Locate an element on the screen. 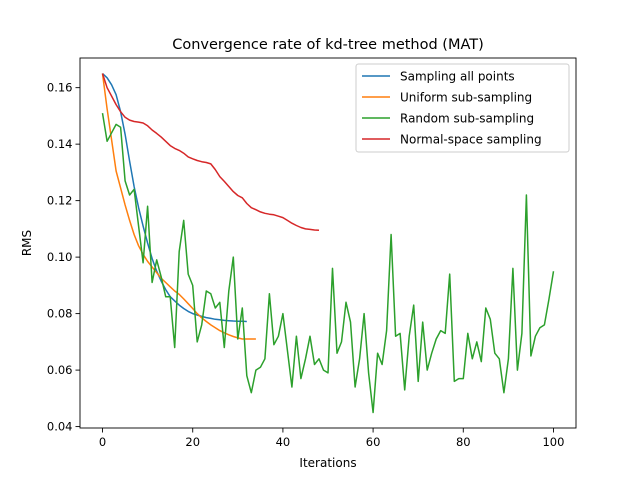 This screenshot has width=640, height=480. series-line-uniform-sub-sampling is located at coordinates (178, 206).